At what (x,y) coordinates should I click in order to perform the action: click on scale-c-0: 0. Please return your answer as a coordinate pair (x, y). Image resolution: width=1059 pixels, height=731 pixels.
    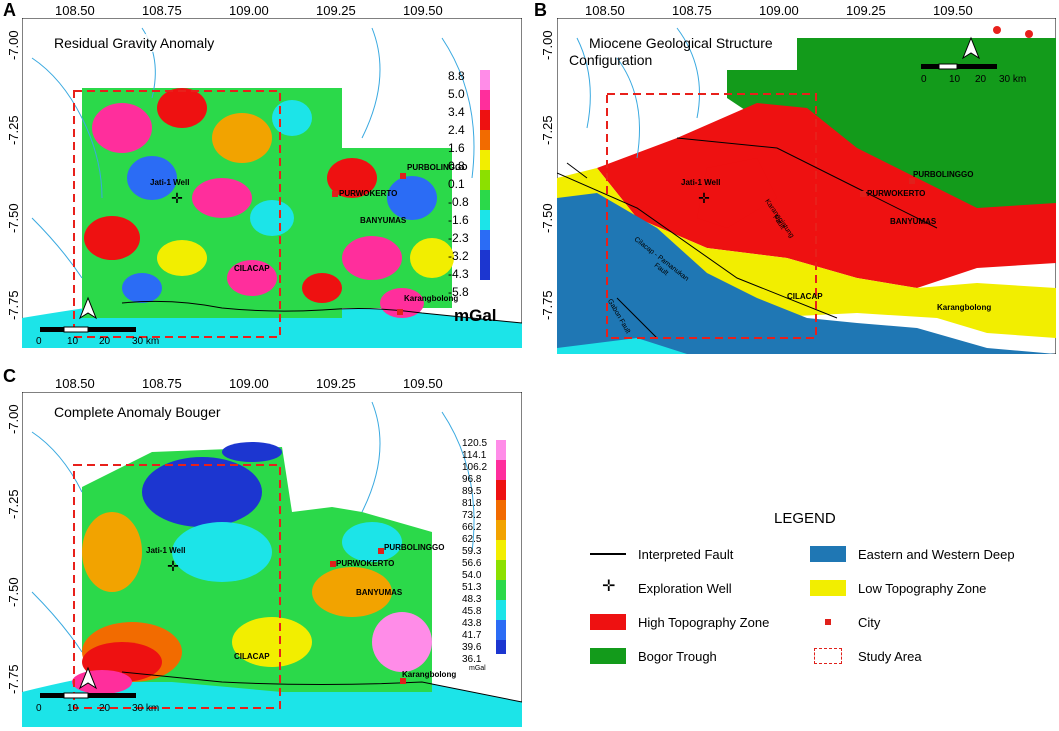
    Looking at the image, I should click on (39, 708).